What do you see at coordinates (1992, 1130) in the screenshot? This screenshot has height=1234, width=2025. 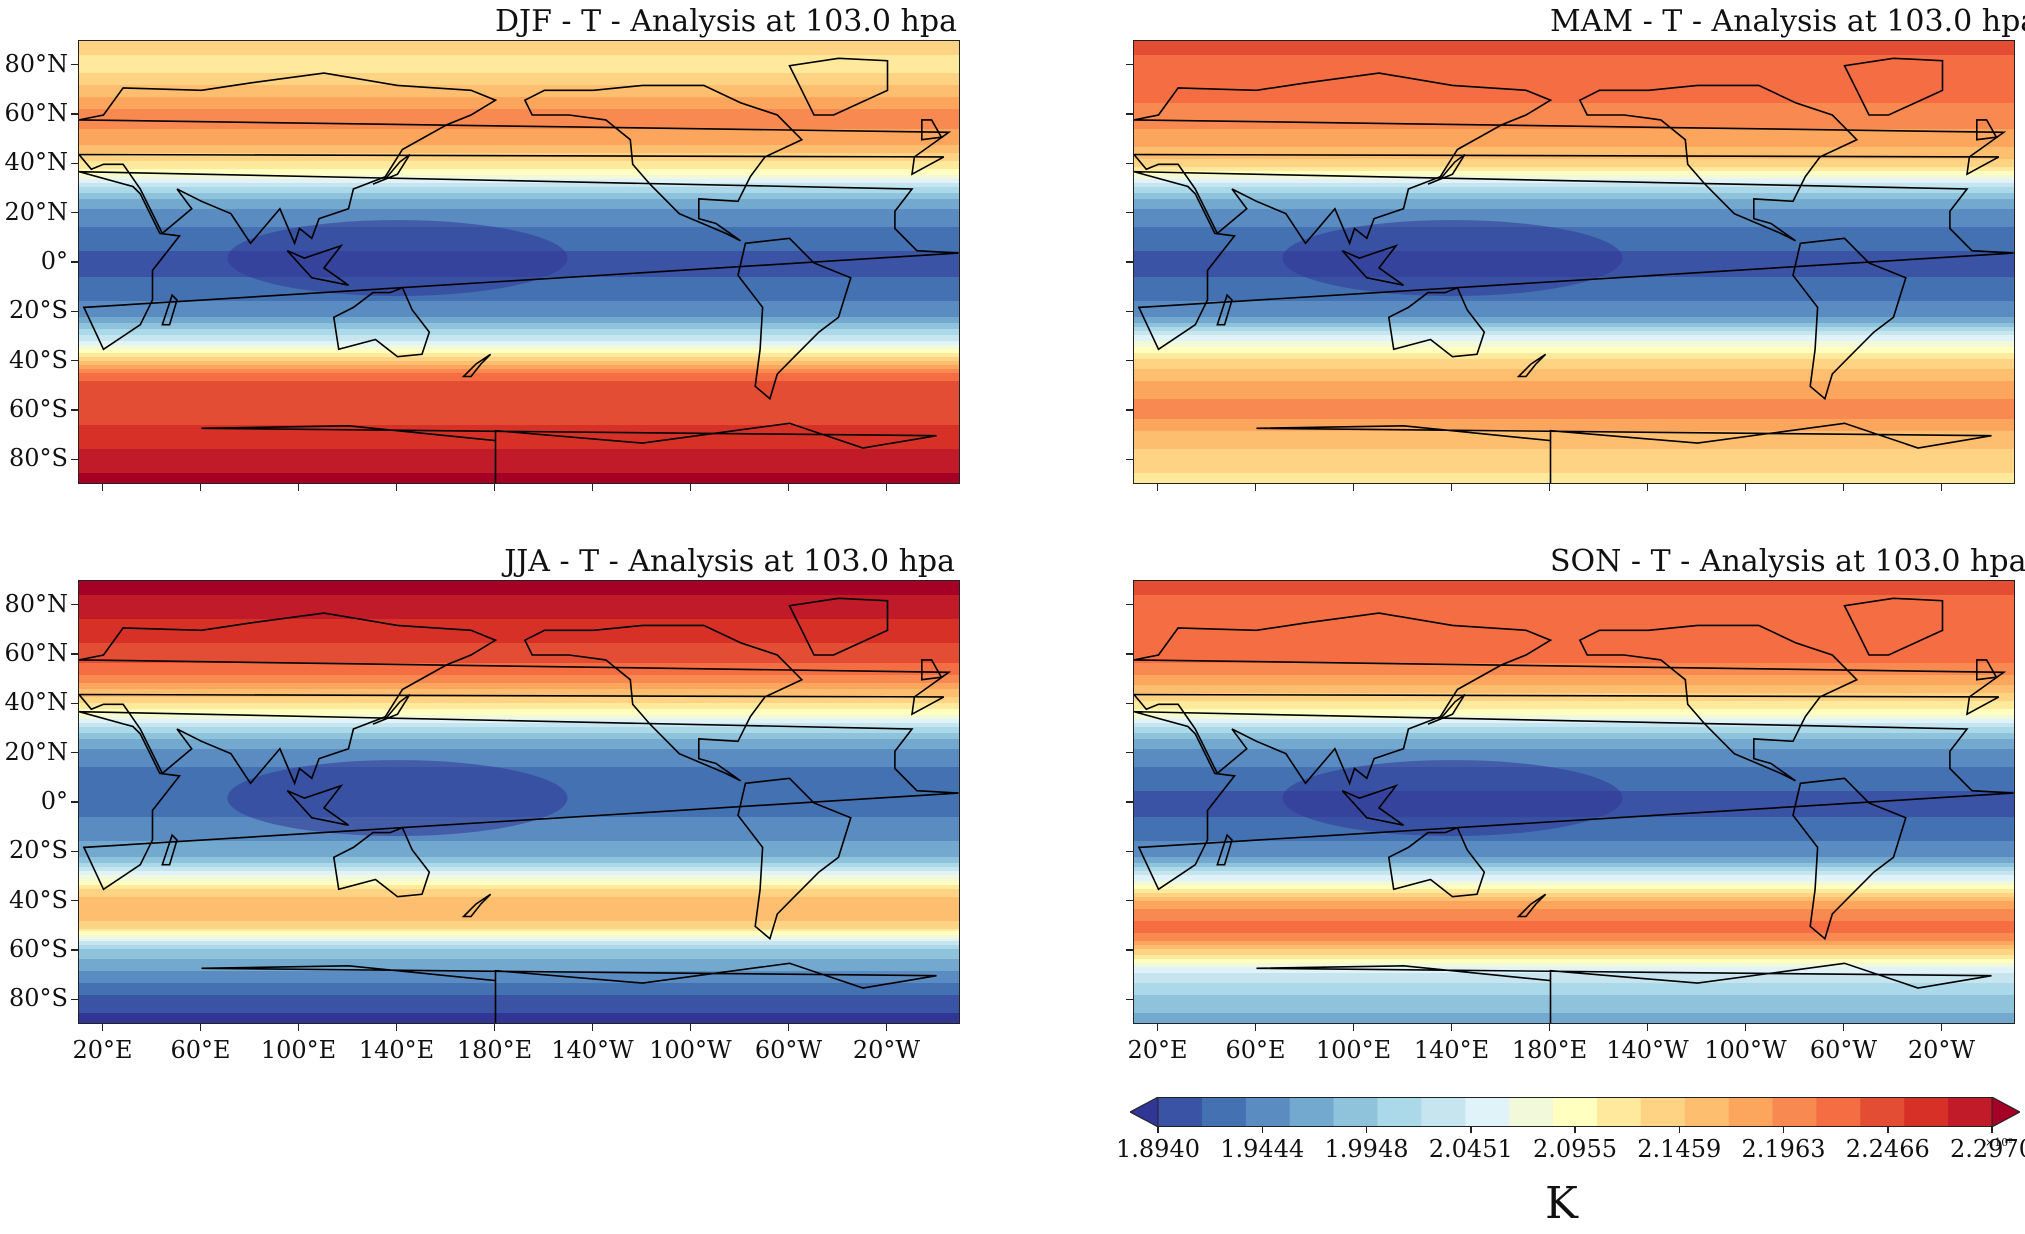 I see `colorbar-tick` at bounding box center [1992, 1130].